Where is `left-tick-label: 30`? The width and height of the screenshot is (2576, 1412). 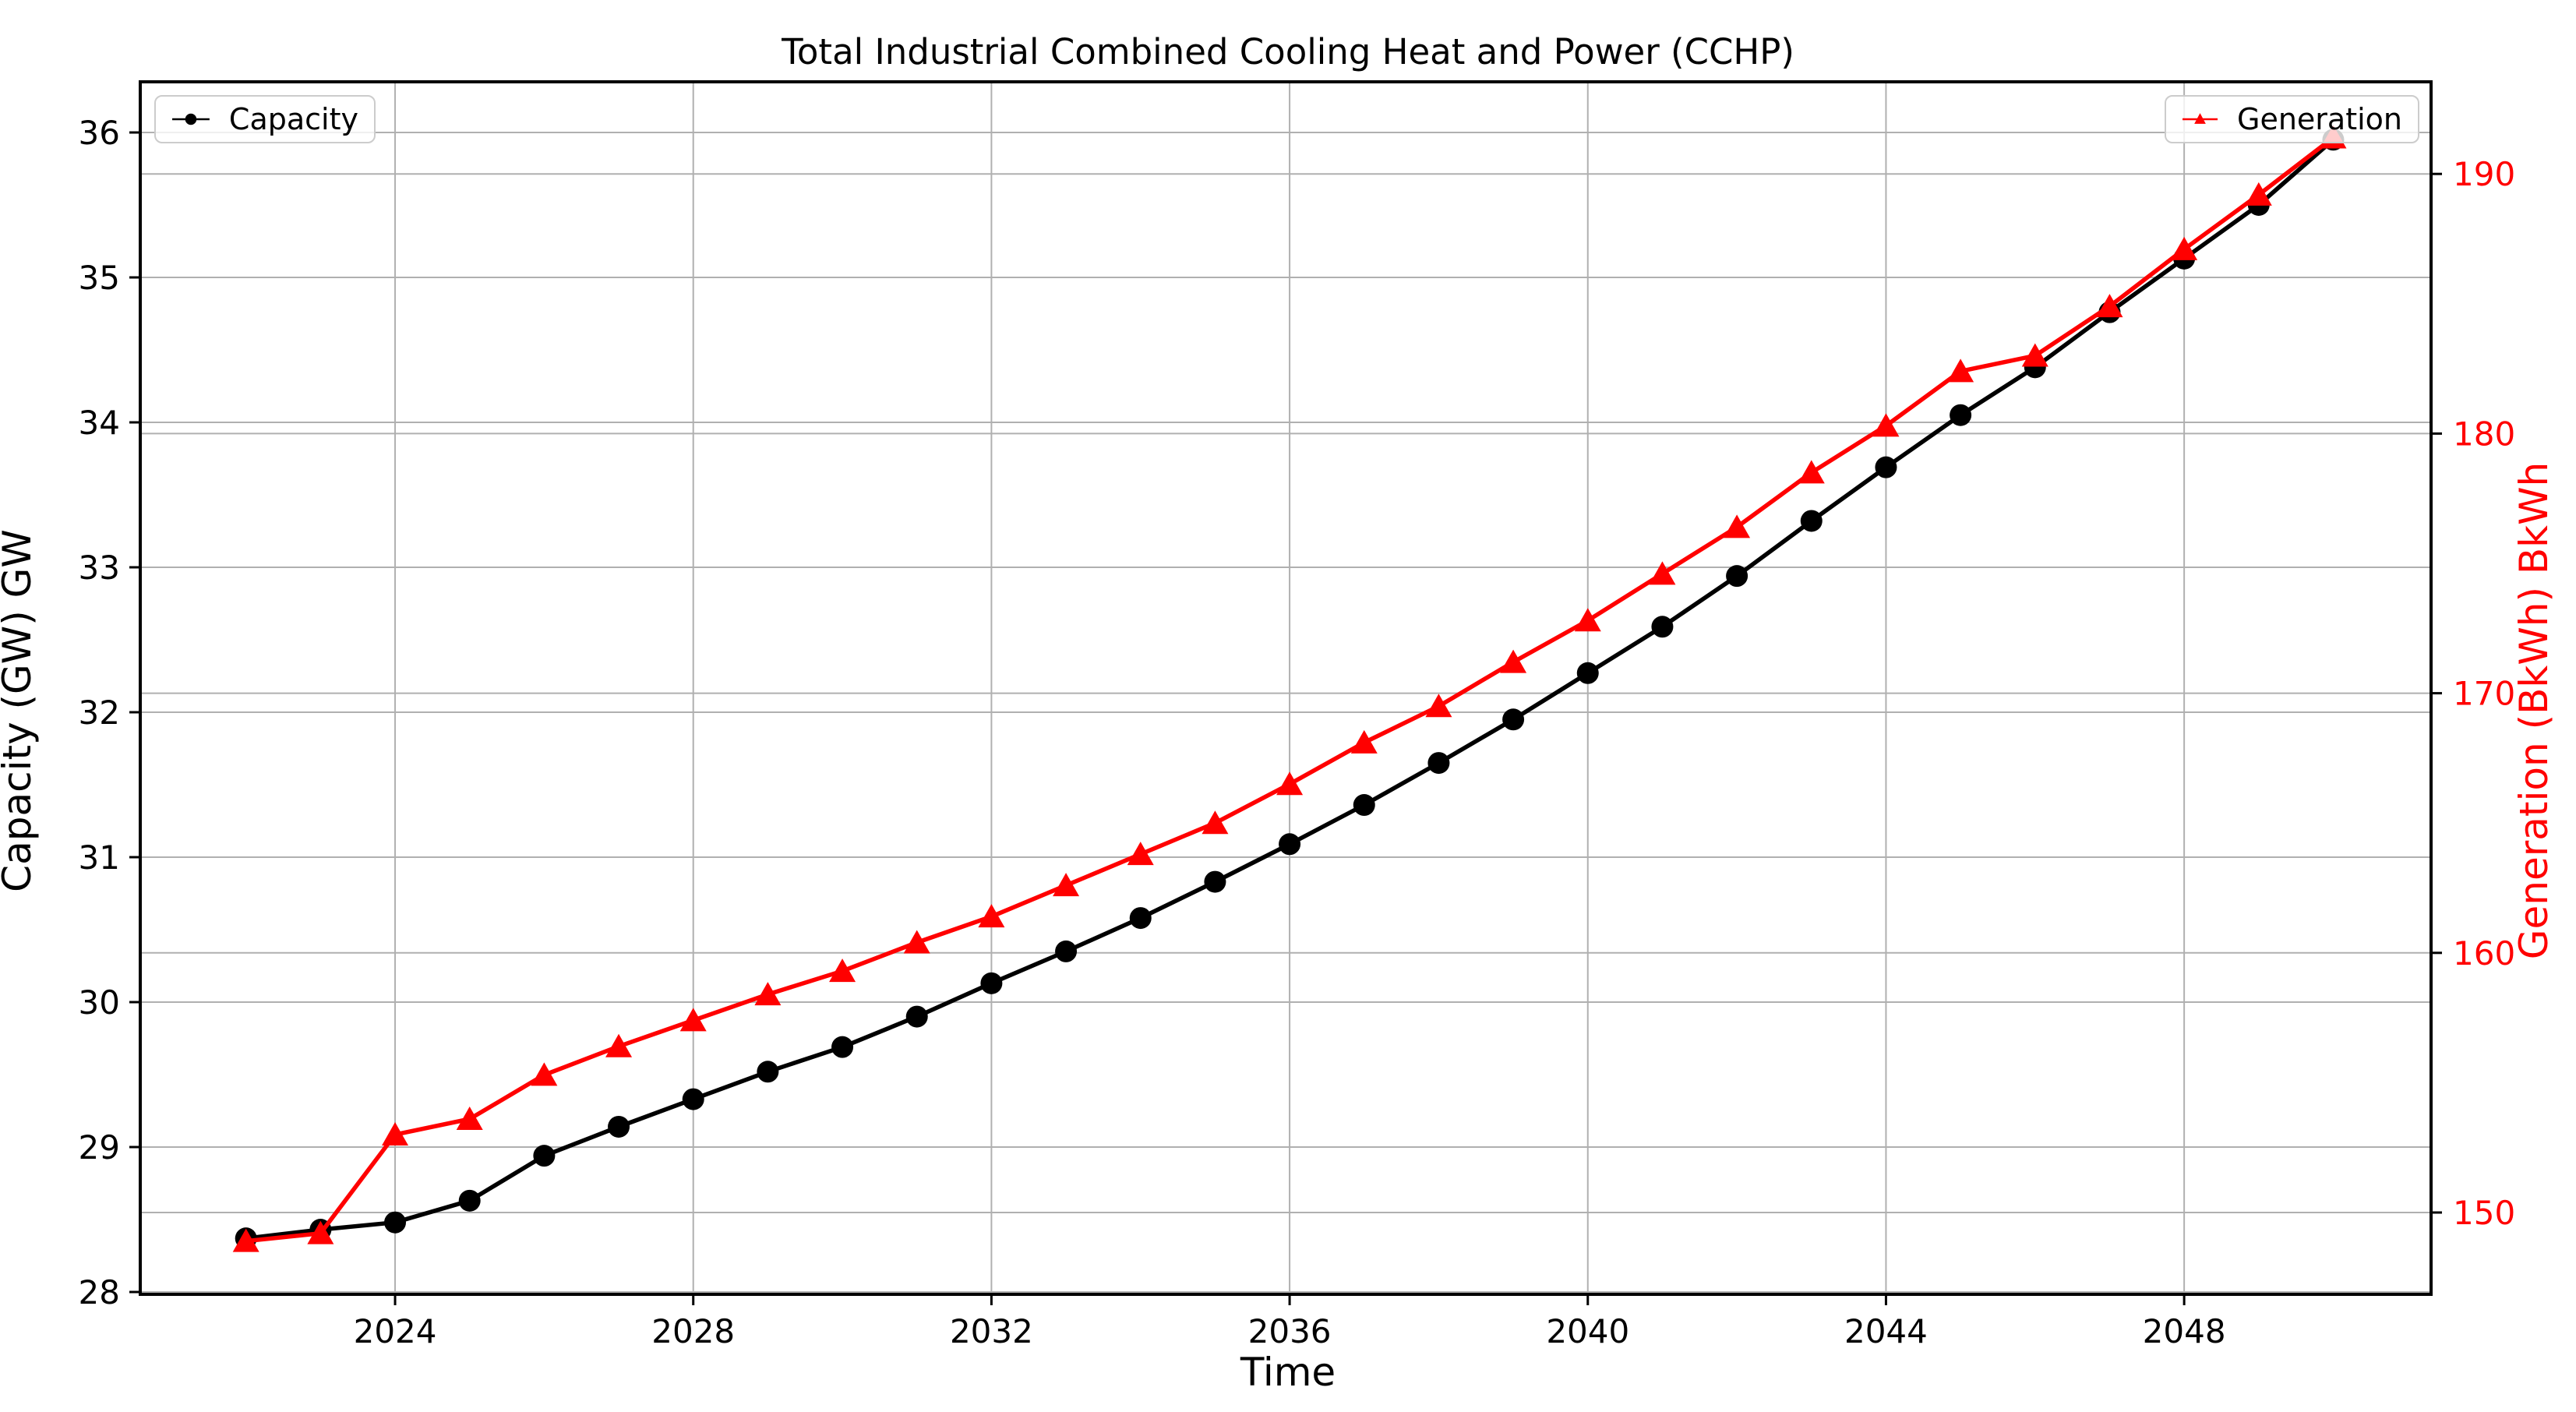 left-tick-label: 30 is located at coordinates (99, 1002).